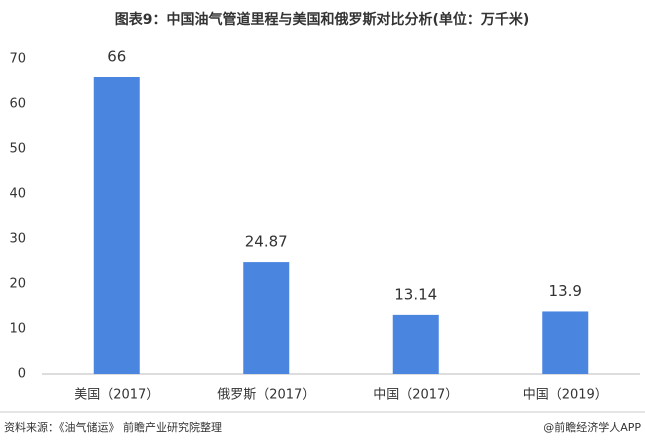 Image resolution: width=645 pixels, height=448 pixels. Describe the element at coordinates (116, 57) in the screenshot. I see `value-label: 66` at that location.